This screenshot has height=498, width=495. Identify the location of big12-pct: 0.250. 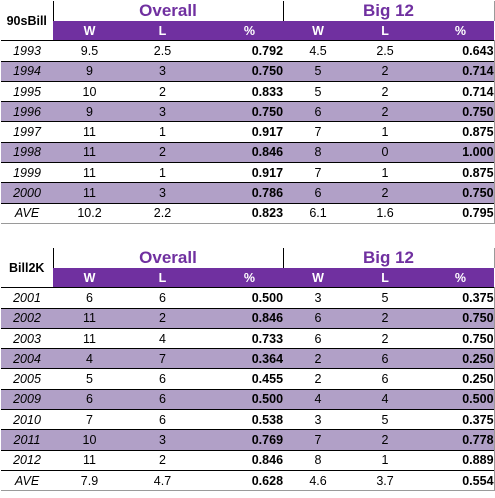
(456, 358).